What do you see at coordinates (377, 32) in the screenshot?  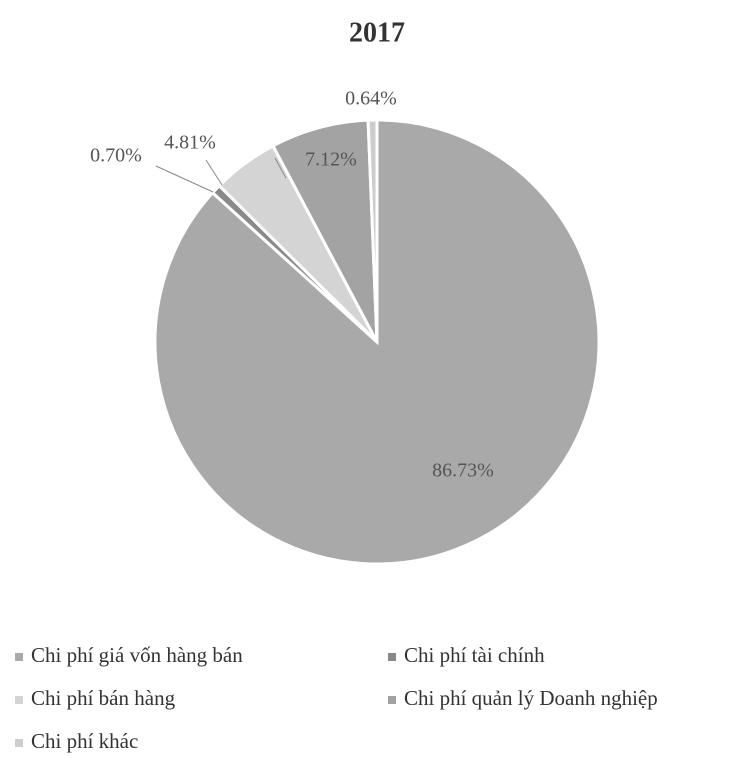 I see `chart-title: 2017` at bounding box center [377, 32].